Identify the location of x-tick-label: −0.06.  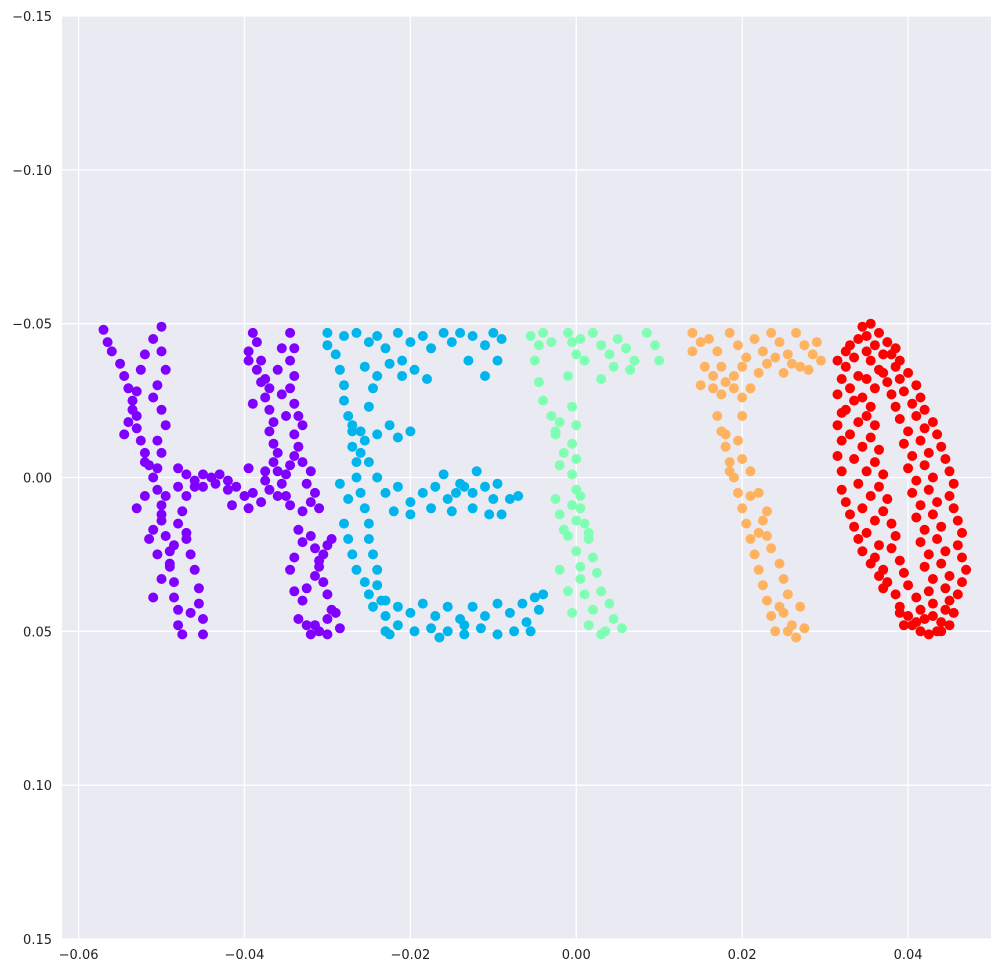
(79, 955).